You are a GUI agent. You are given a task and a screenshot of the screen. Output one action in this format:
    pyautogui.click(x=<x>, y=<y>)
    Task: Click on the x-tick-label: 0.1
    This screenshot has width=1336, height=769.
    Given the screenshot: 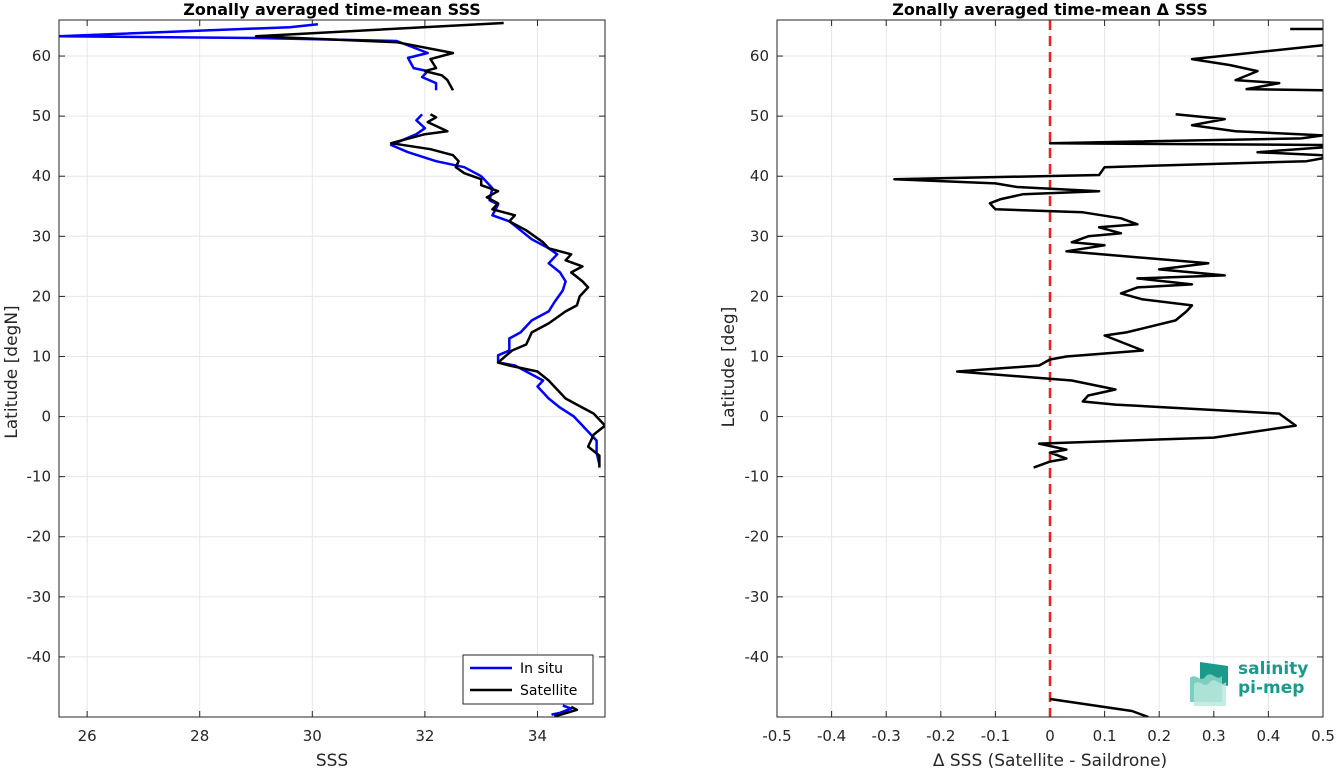 What is the action you would take?
    pyautogui.click(x=1105, y=736)
    